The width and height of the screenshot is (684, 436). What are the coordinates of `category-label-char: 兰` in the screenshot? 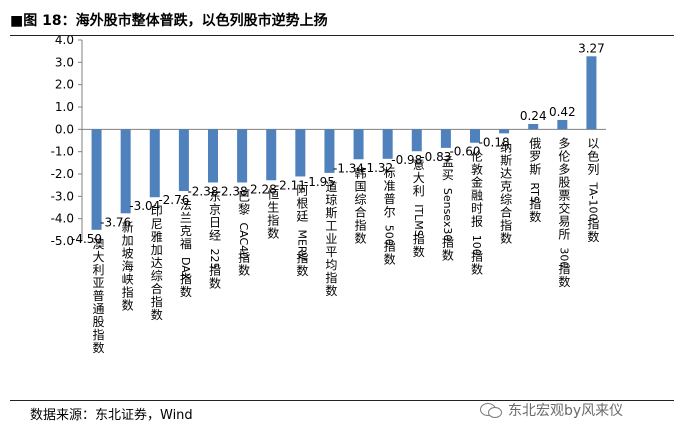 It's located at (186, 218).